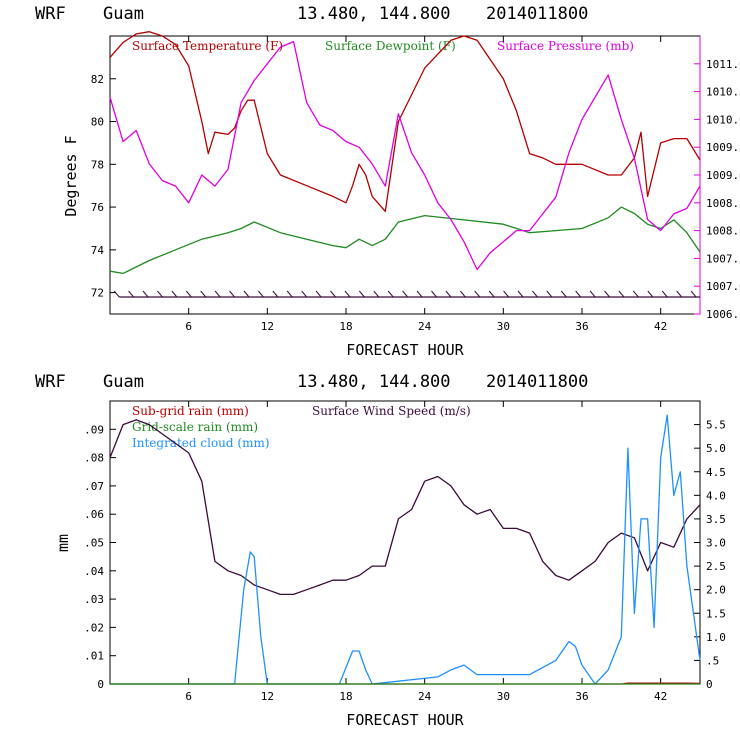 The image size is (740, 740). Describe the element at coordinates (94, 599) in the screenshot. I see `y-tick-label: .03` at that location.